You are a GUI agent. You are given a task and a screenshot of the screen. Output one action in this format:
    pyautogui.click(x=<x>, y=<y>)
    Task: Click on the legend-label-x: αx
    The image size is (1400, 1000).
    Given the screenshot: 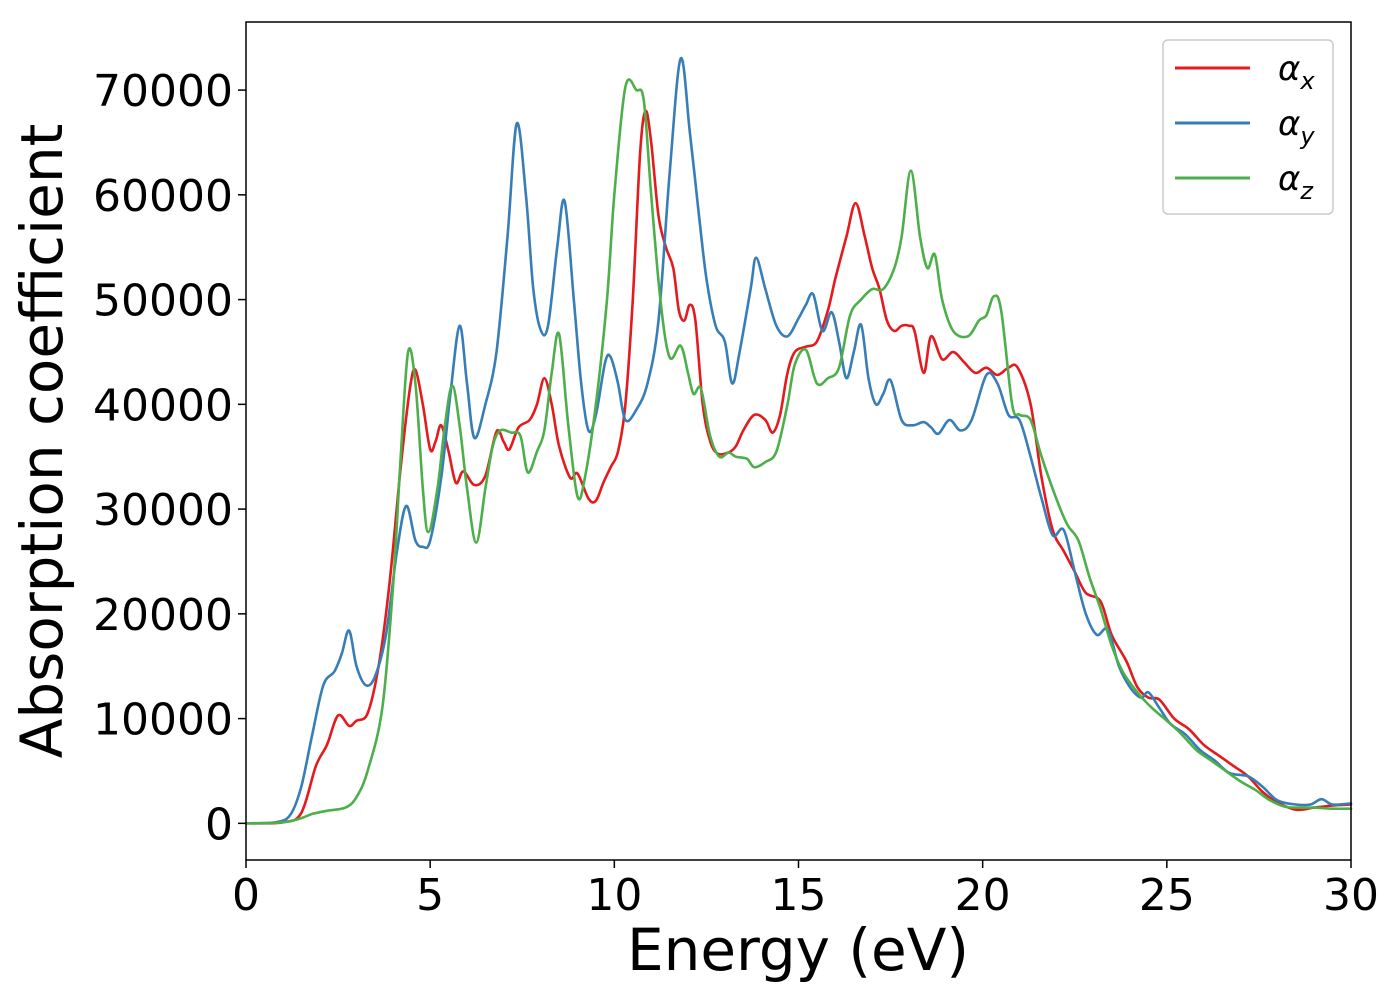 What is the action you would take?
    pyautogui.click(x=1296, y=72)
    